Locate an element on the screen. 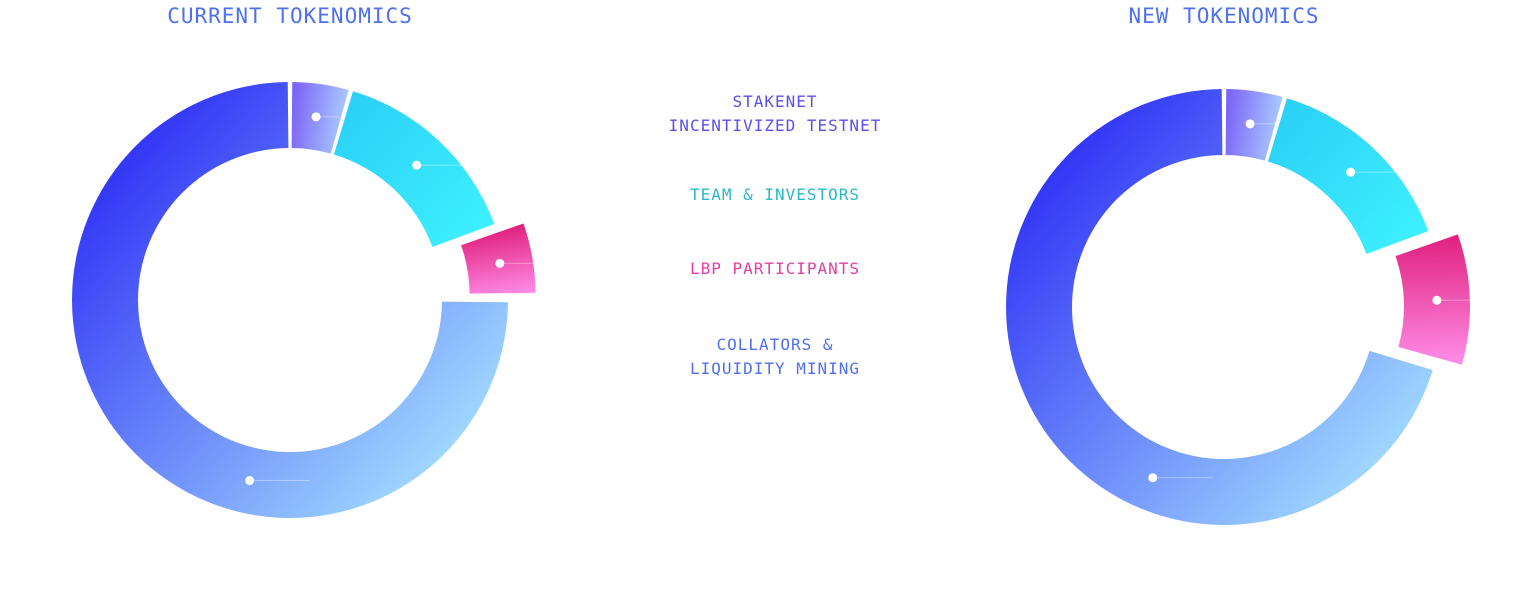  slice-team-investors-new is located at coordinates (1348, 176).